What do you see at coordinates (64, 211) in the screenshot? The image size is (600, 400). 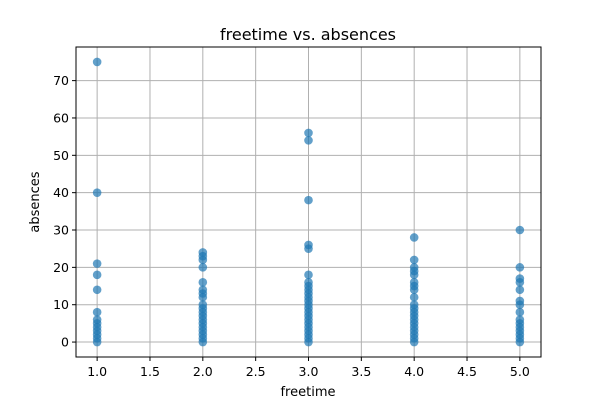 I see `y-axis-ticks: 0 10 20 30 40 50 60 70` at bounding box center [64, 211].